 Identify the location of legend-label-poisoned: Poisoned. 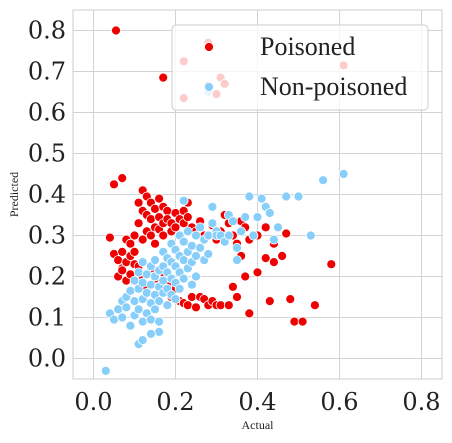
(307, 46).